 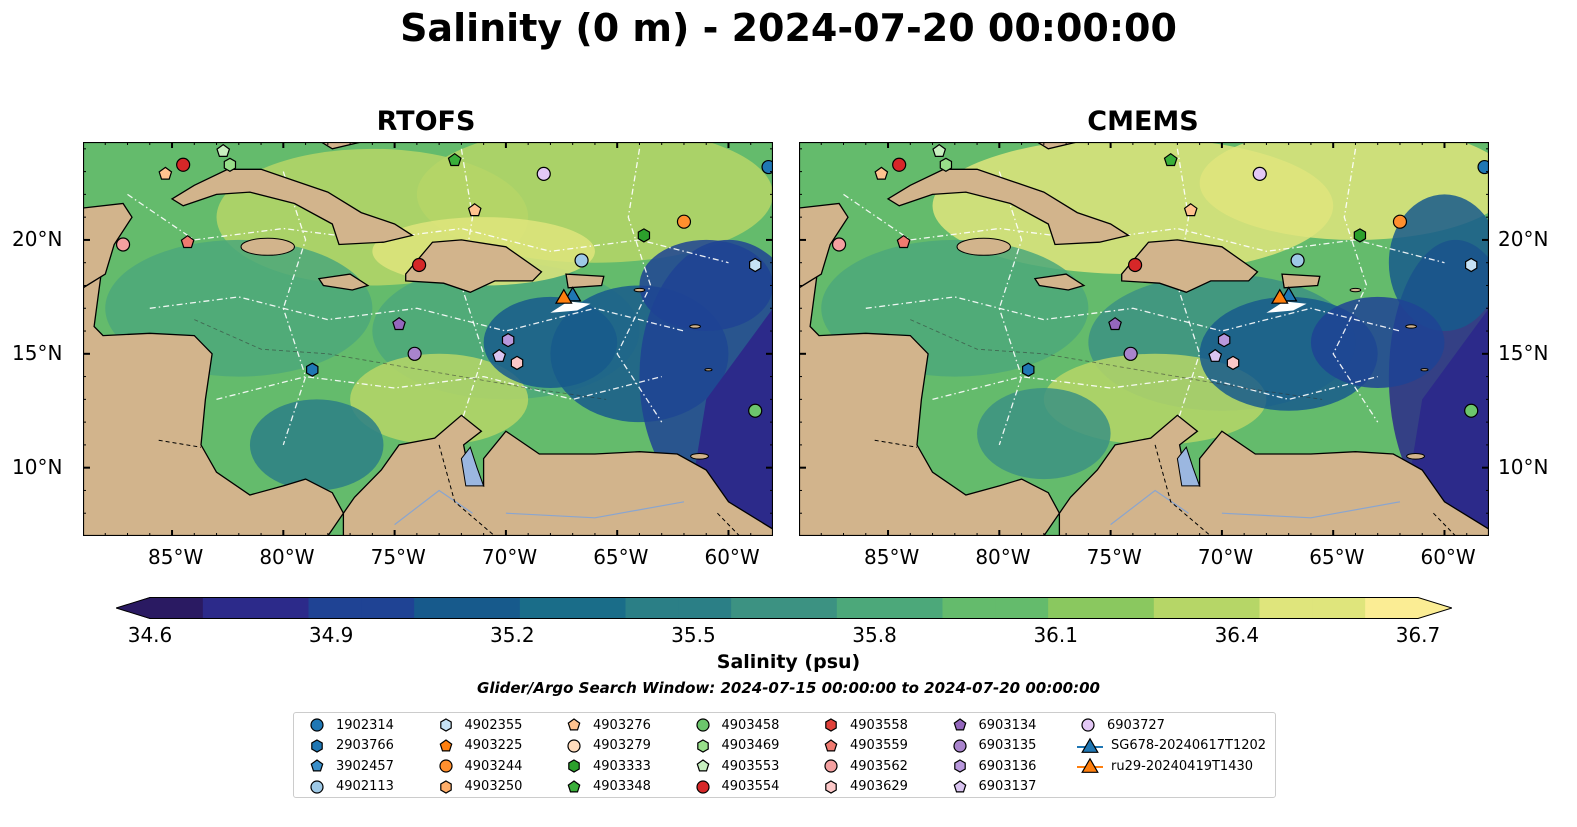 I want to click on legend-item: 3902457, so click(x=349, y=766).